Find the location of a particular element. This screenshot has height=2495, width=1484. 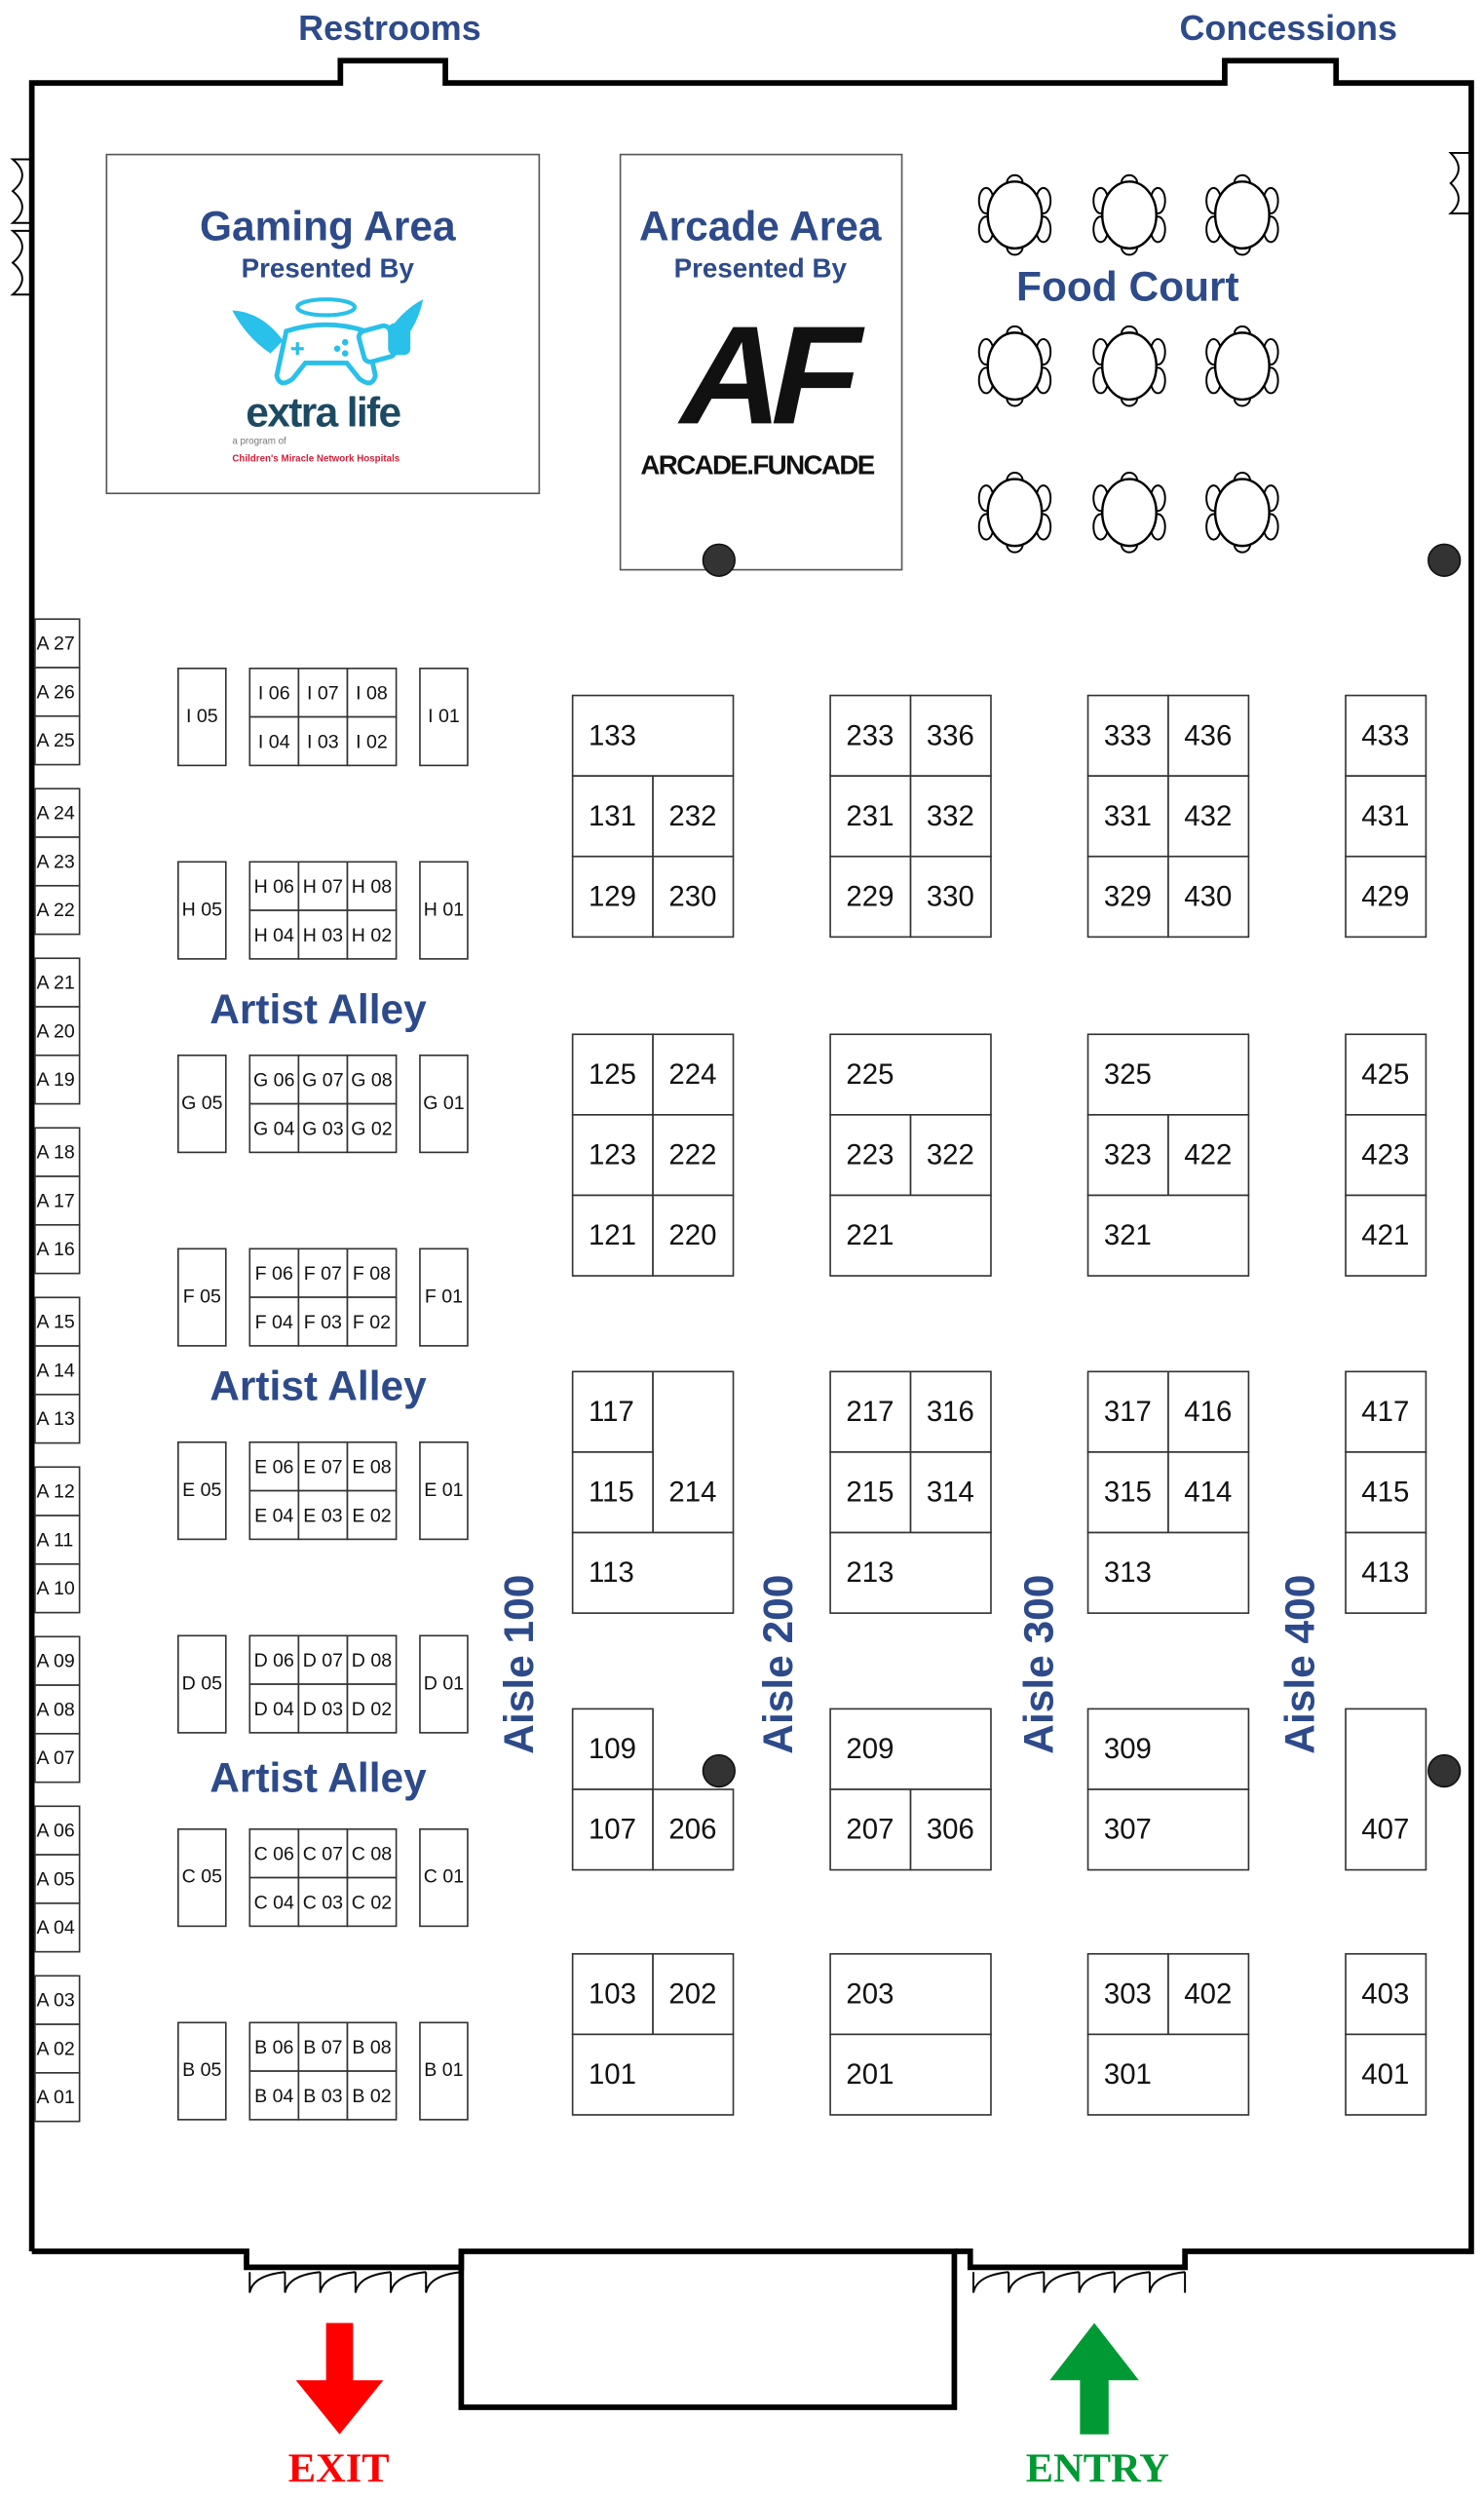

booth: I 06 is located at coordinates (274, 693).